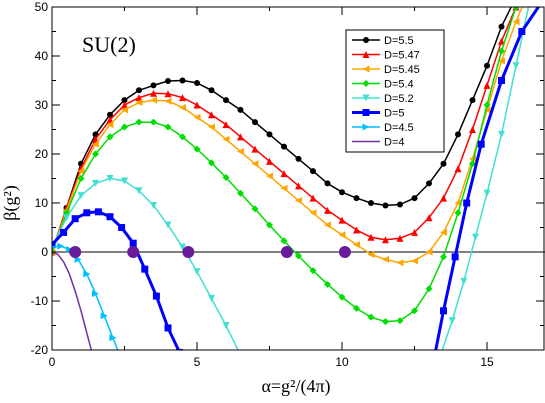 This screenshot has height=403, width=545. Describe the element at coordinates (52, 362) in the screenshot. I see `x-tick-label: 0` at that location.